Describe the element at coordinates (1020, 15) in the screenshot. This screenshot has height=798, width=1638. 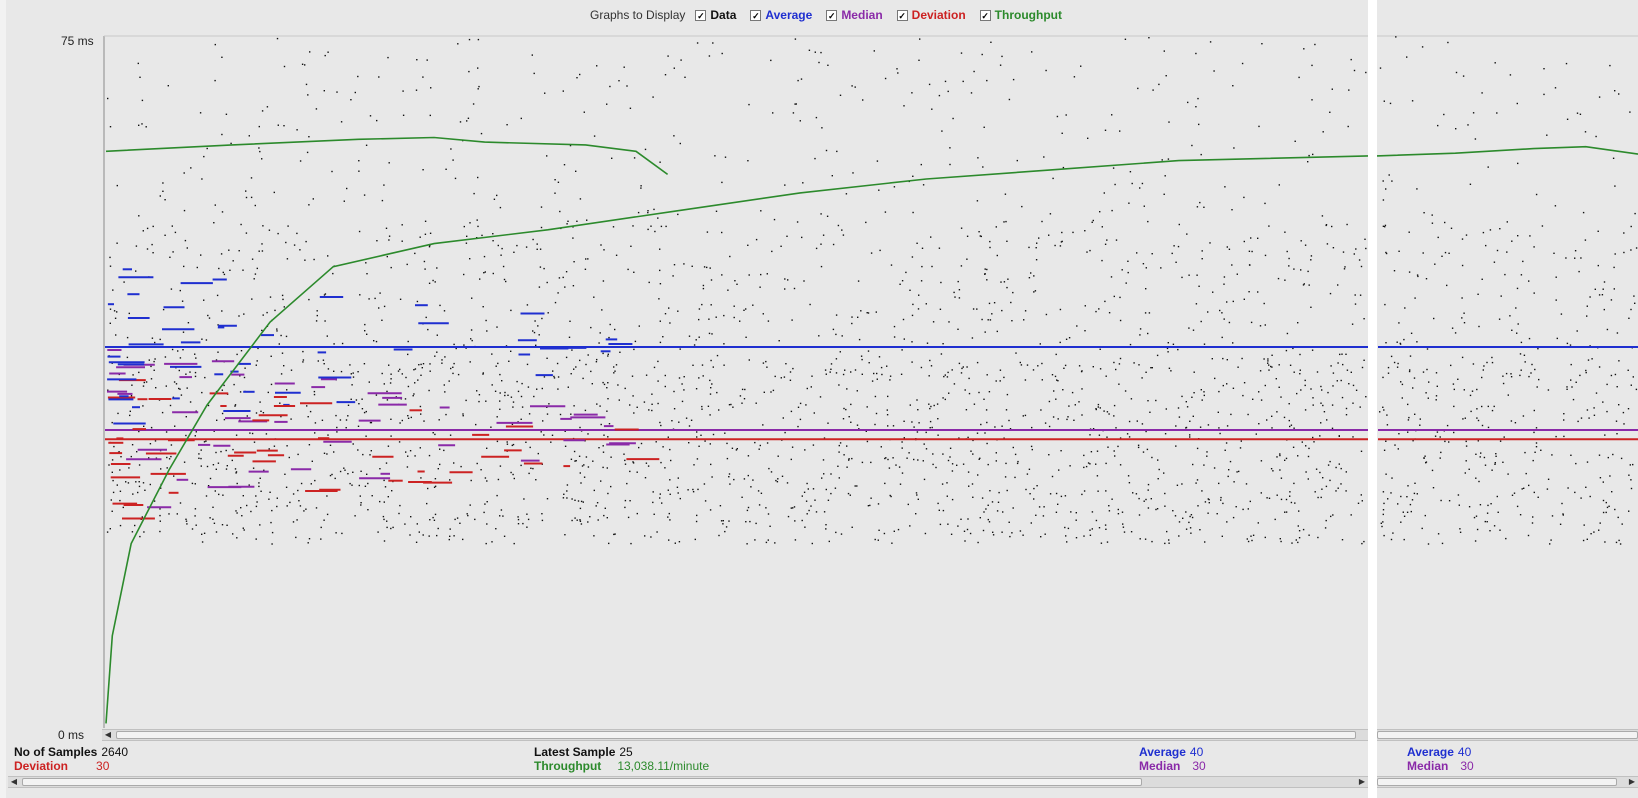
I see `legend-throughput: ✓ Throughput` at that location.